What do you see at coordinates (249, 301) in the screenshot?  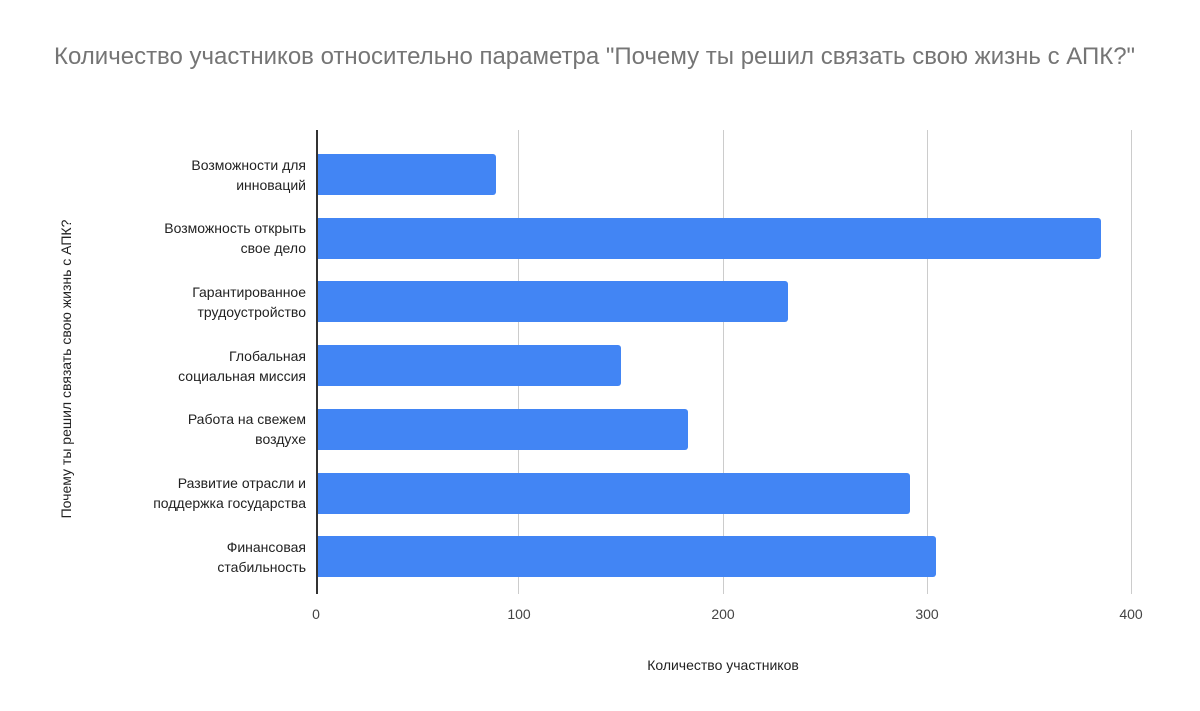 I see `category-label: Гарантированное трудоустройство` at bounding box center [249, 301].